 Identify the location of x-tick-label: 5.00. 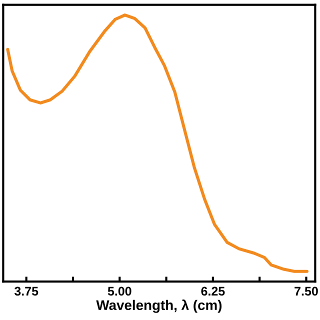
(120, 291).